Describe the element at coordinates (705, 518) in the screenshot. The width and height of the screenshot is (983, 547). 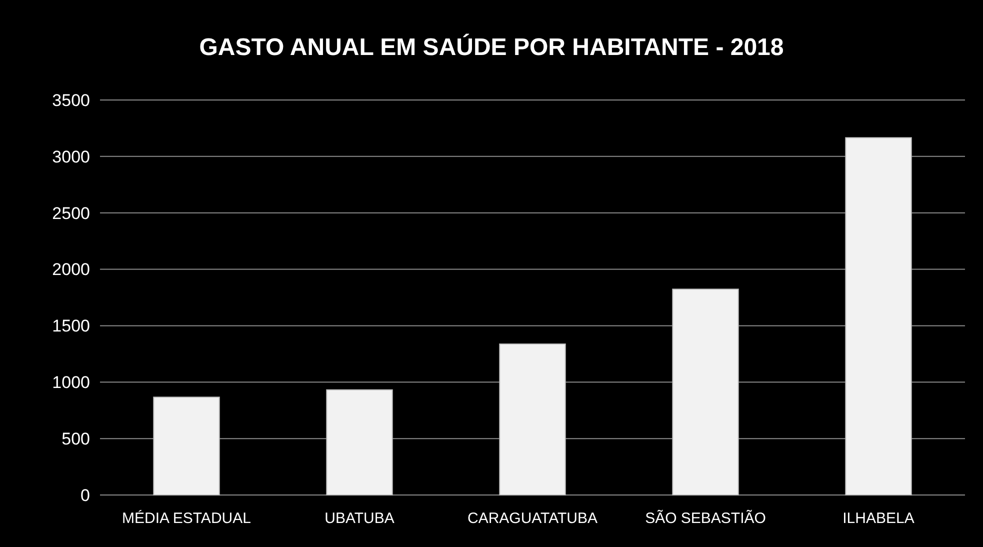
I see `x-tick-label: SÃO SEBASTIÃO` at that location.